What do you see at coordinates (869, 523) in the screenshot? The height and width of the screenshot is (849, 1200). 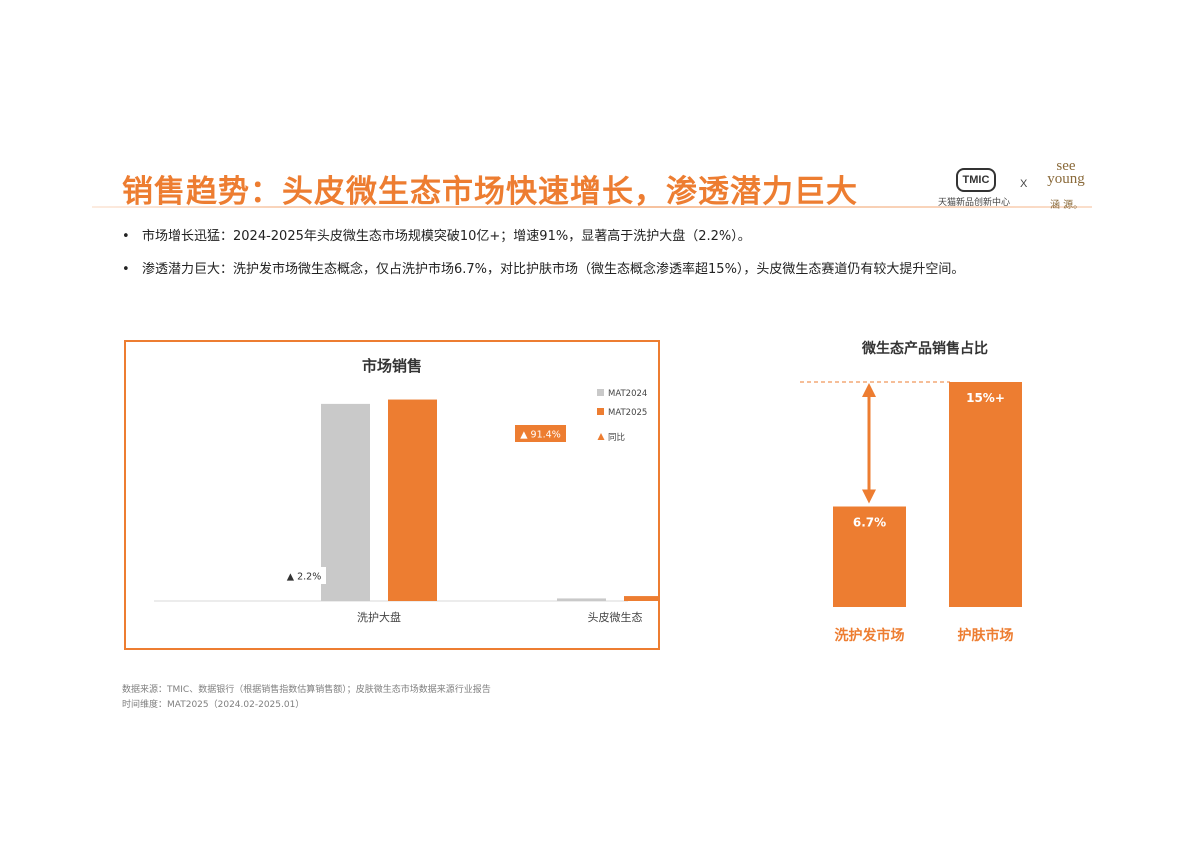 I see `bar-value-label: 6.7%` at bounding box center [869, 523].